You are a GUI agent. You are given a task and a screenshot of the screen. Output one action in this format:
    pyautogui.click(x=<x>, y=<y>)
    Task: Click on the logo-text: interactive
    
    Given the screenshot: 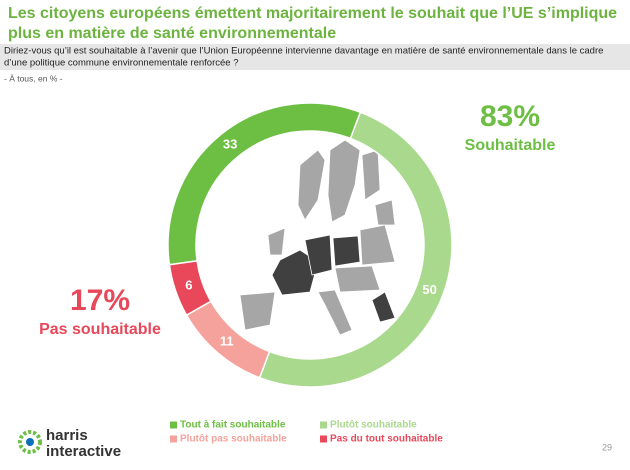 What is the action you would take?
    pyautogui.click(x=83, y=451)
    